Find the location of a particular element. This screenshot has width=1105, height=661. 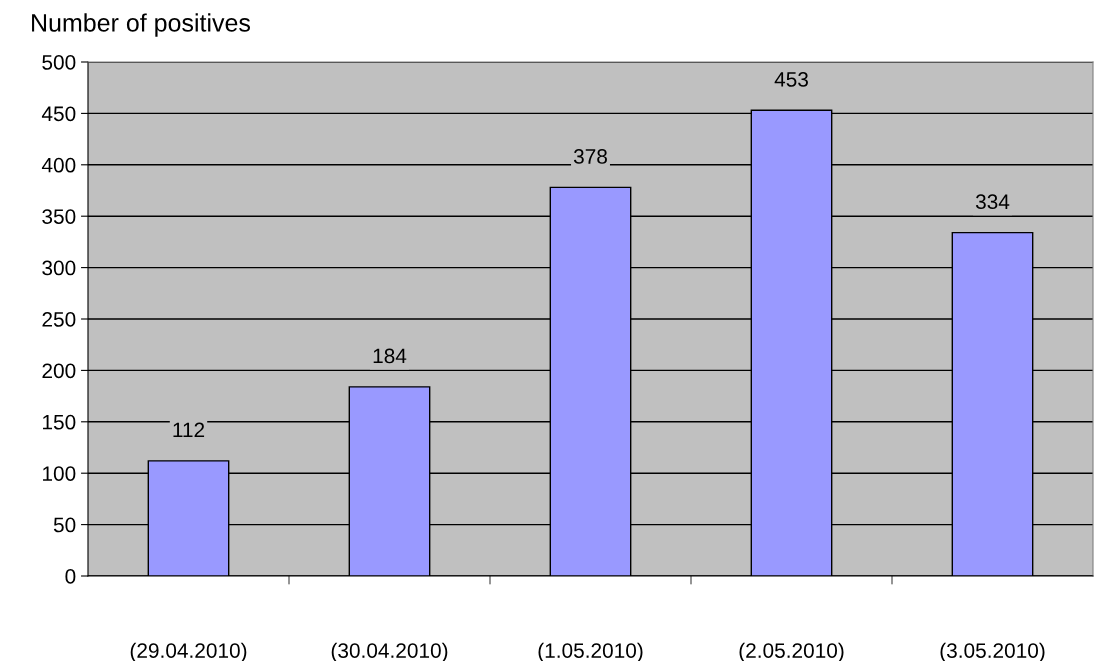

data-label: 334 is located at coordinates (992, 202).